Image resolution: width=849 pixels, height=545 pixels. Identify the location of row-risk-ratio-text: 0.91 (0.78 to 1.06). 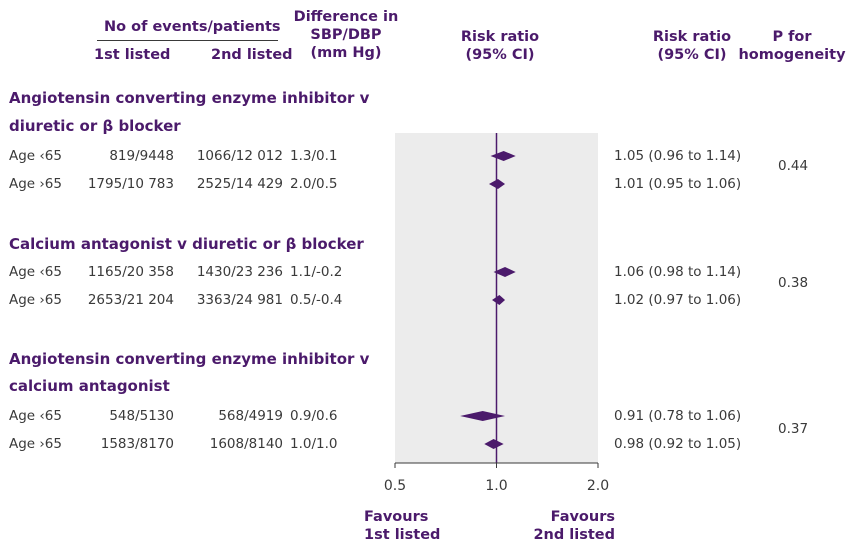
(678, 416).